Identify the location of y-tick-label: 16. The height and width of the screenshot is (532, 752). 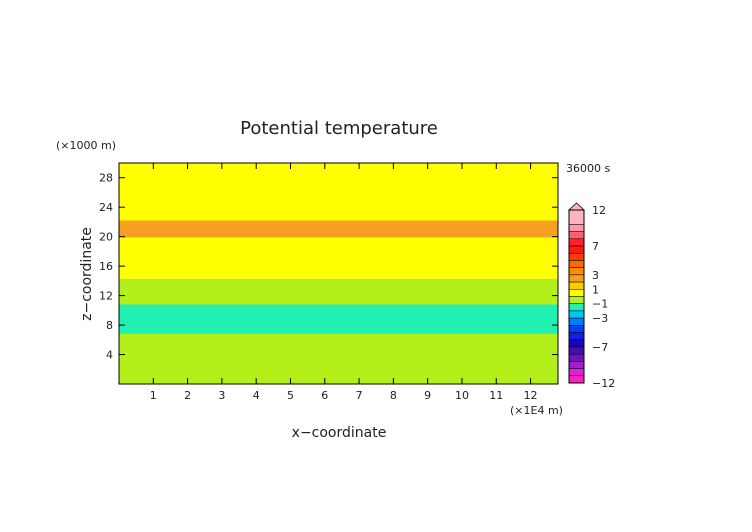
(106, 266).